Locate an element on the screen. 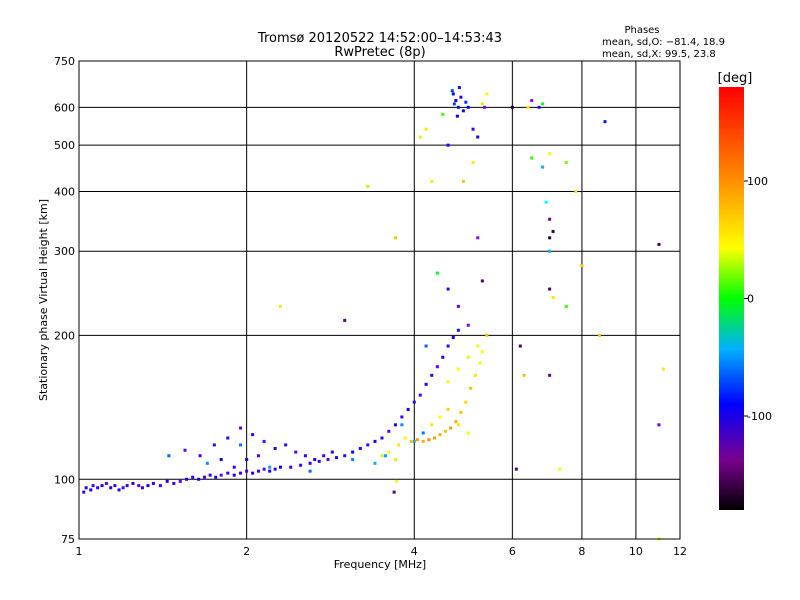 The width and height of the screenshot is (800, 600). phases-heading: Phases is located at coordinates (641, 30).